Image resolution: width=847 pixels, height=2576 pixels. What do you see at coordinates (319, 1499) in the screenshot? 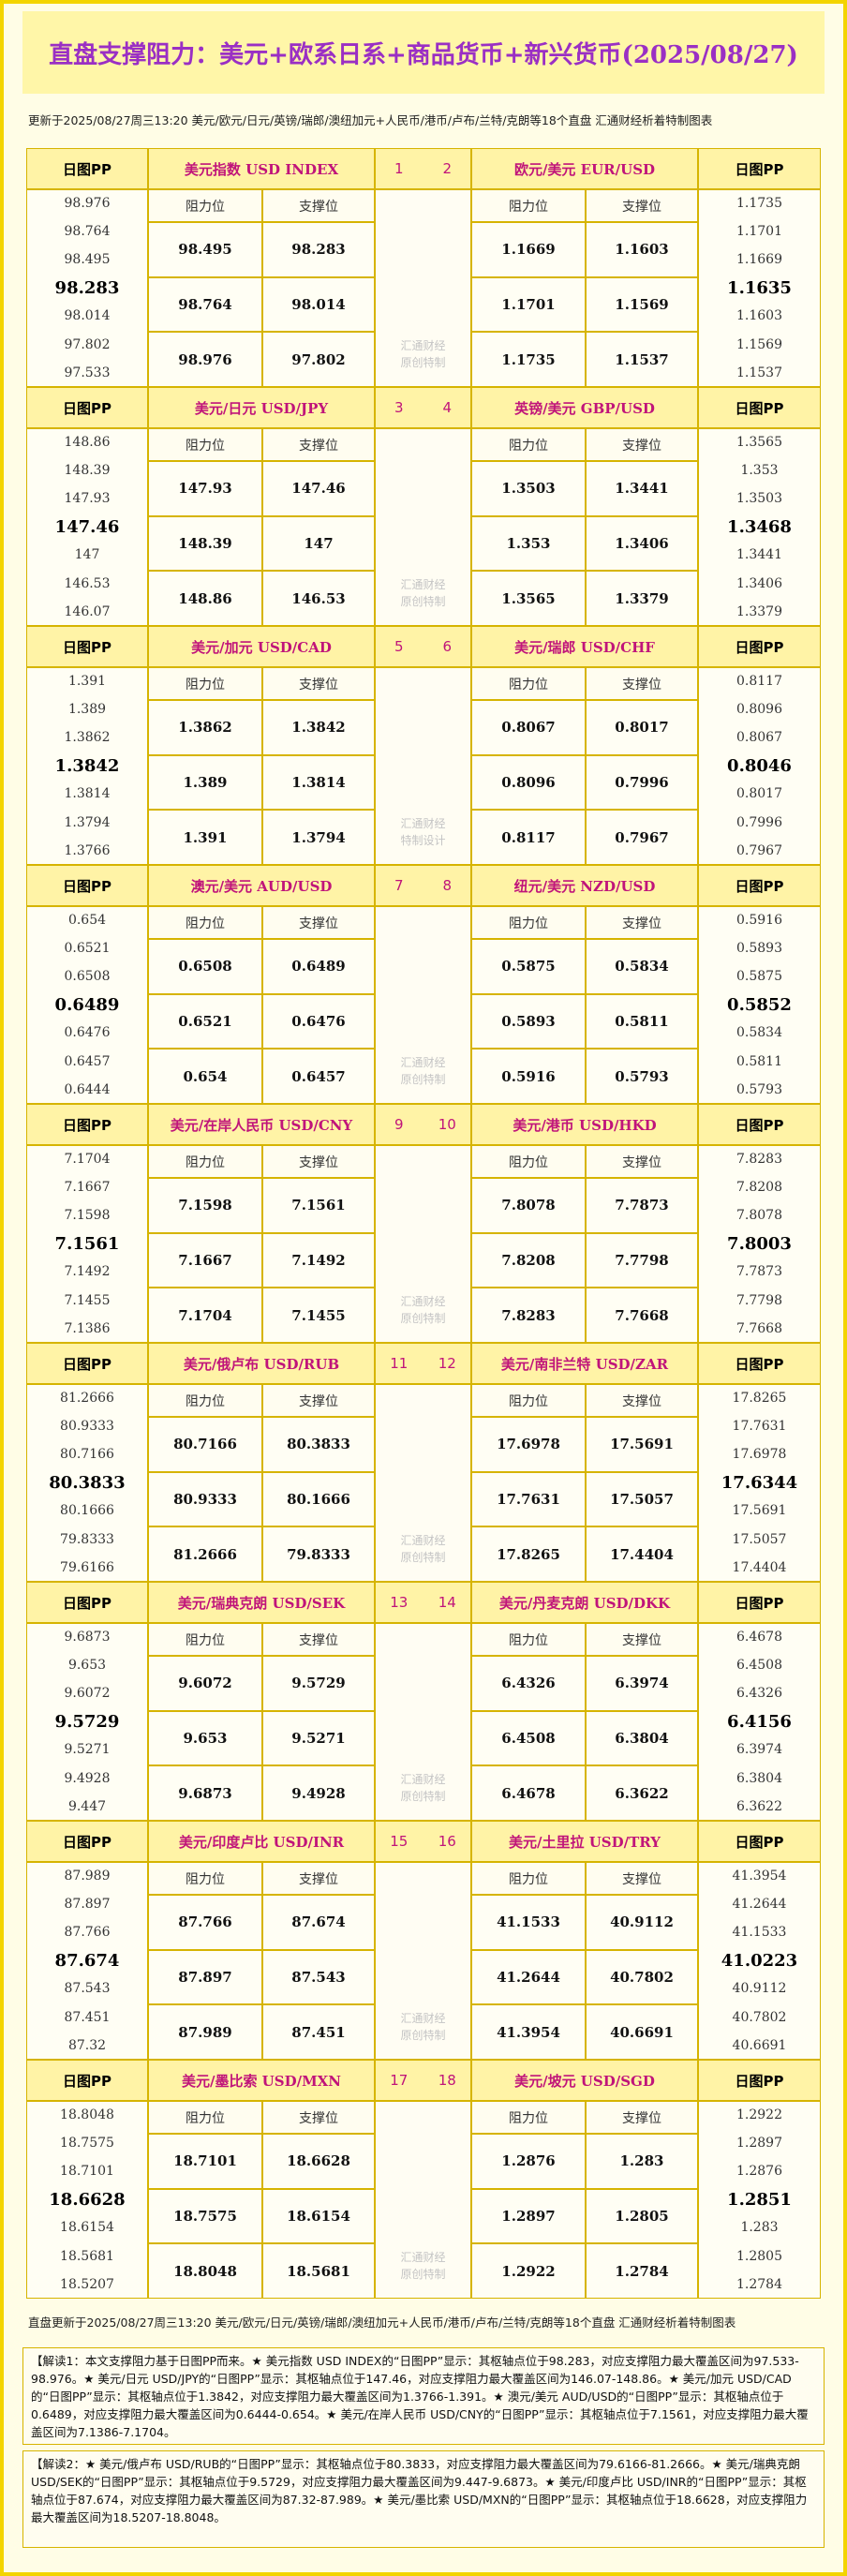
I see `support-value: 80.1666` at bounding box center [319, 1499].